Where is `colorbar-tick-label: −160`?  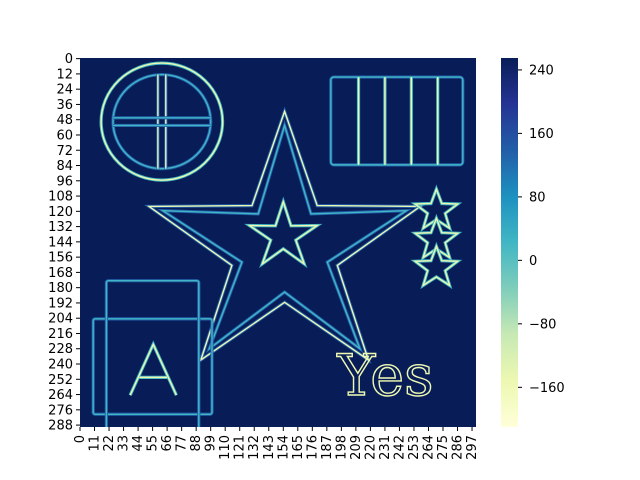 colorbar-tick-label: −160 is located at coordinates (547, 388).